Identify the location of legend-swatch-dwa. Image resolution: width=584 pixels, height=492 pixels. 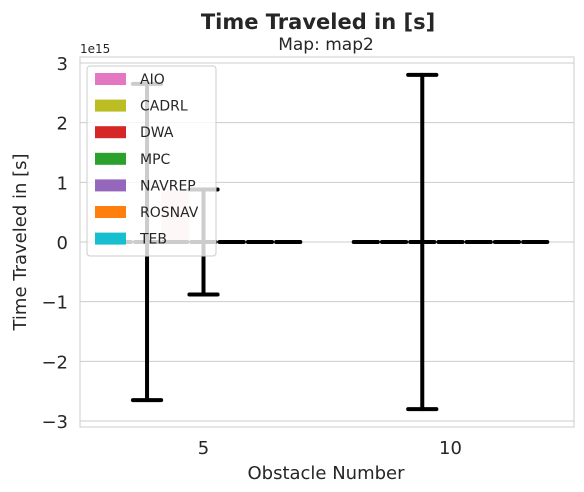
(110, 132).